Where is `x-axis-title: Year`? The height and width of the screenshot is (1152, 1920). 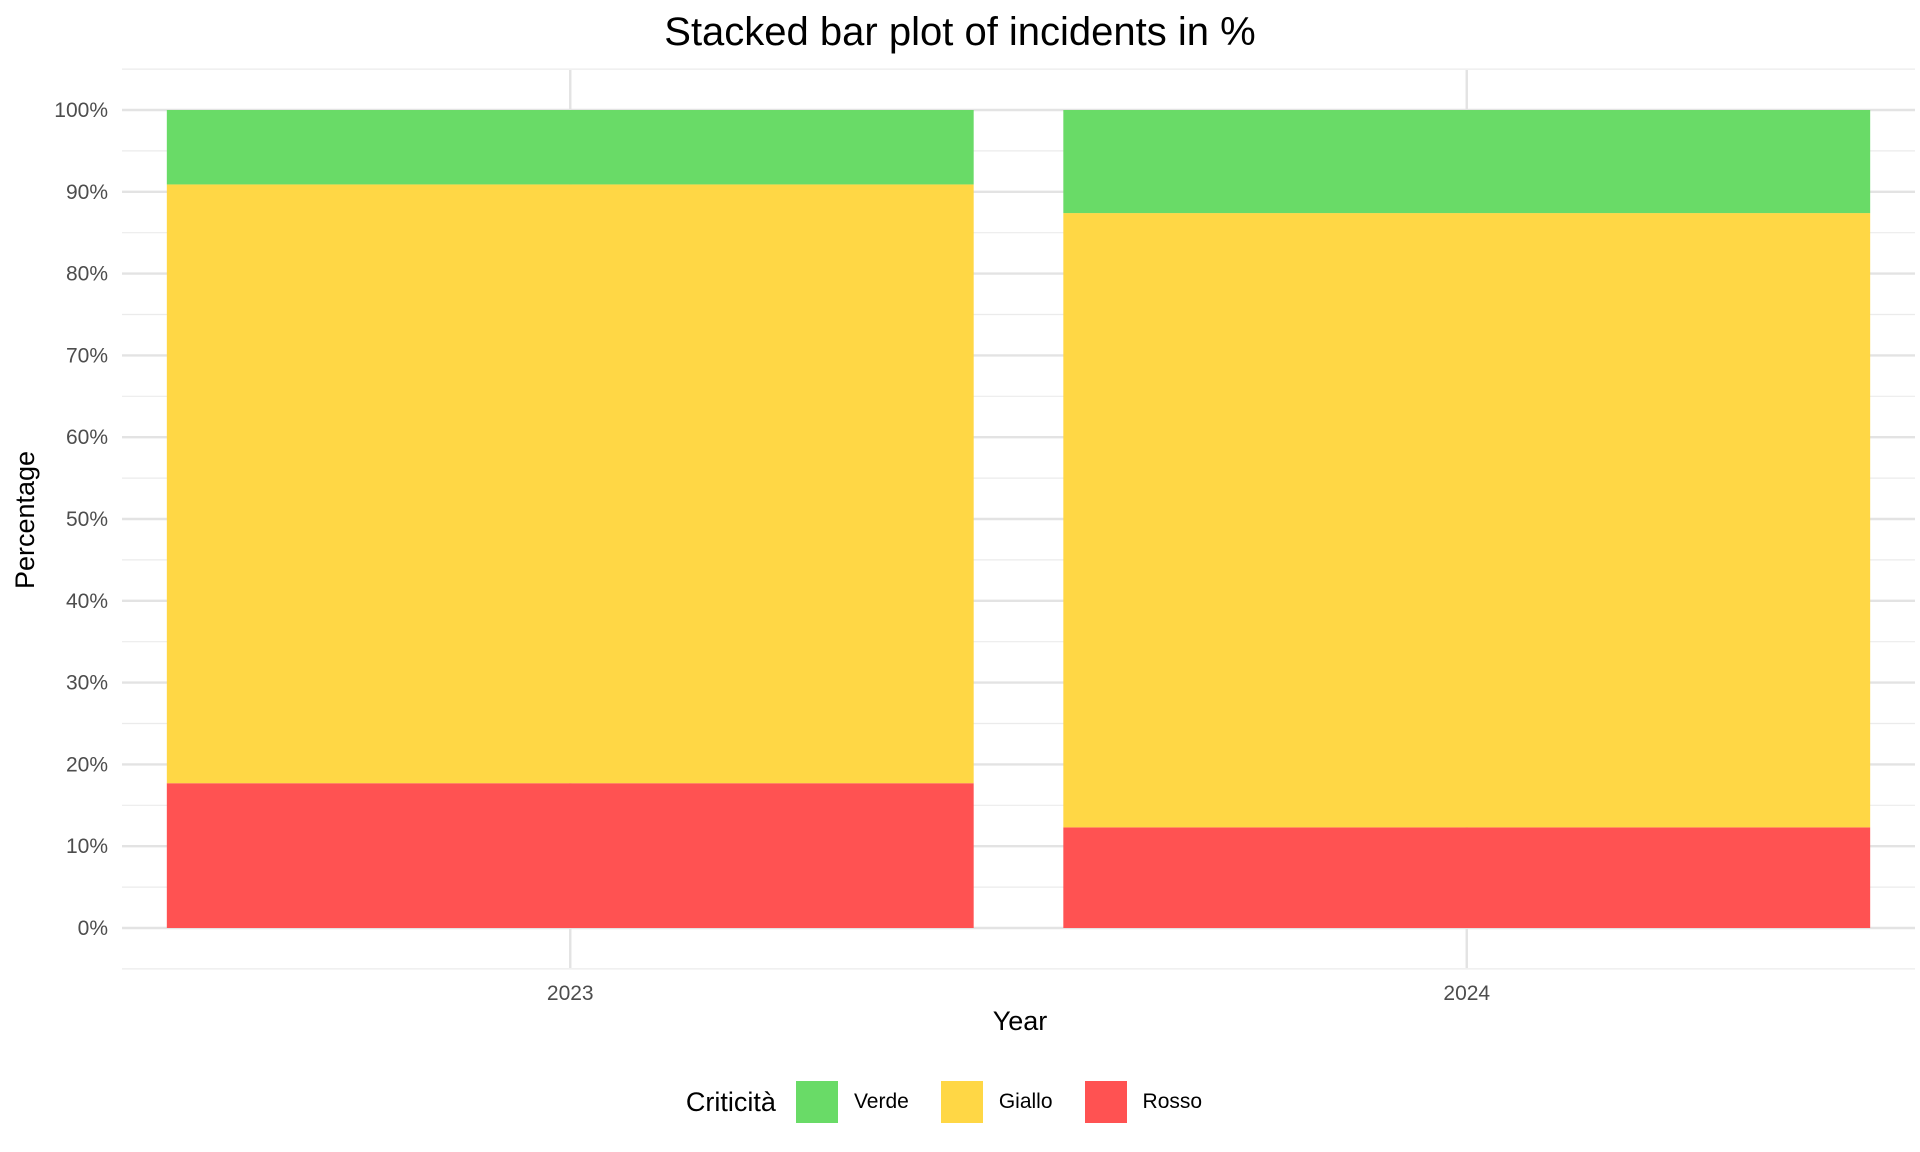
x-axis-title: Year is located at coordinates (1020, 1021).